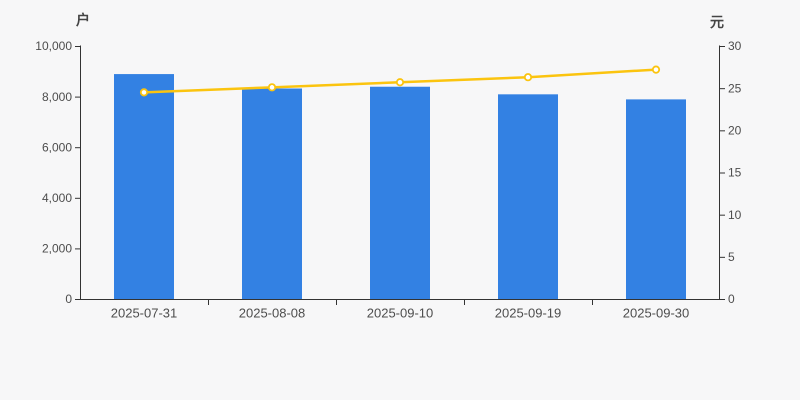 Image resolution: width=800 pixels, height=400 pixels. What do you see at coordinates (735, 131) in the screenshot?
I see `right-axis-tick-label: 20` at bounding box center [735, 131].